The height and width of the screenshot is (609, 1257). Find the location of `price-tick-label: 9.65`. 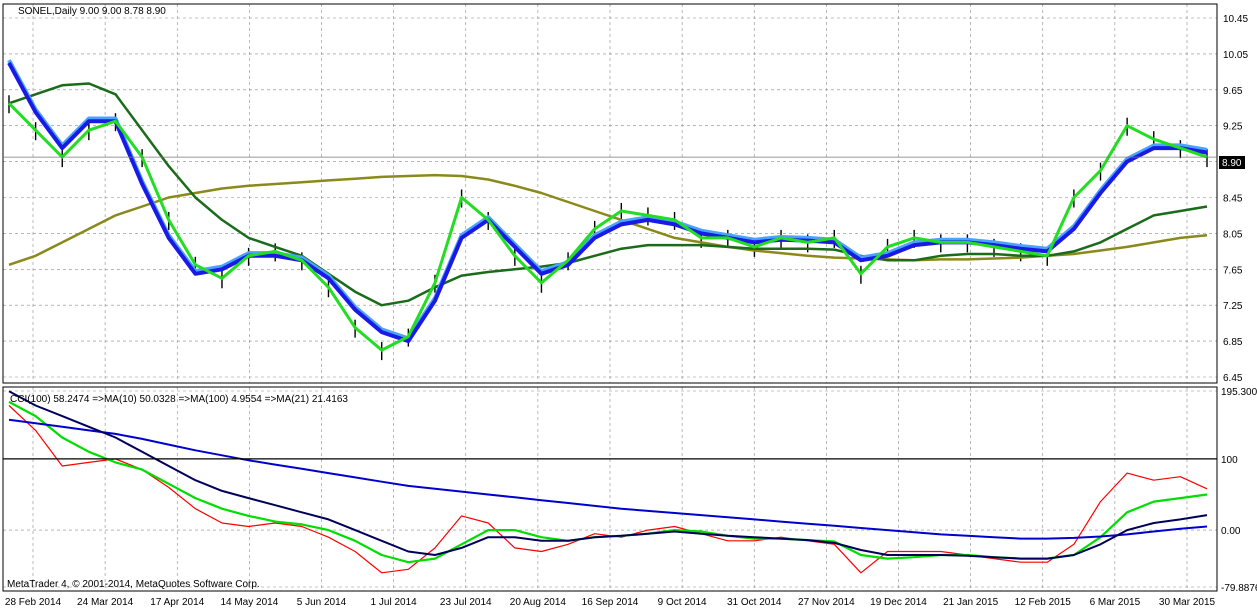

price-tick-label: 9.65 is located at coordinates (1233, 91).